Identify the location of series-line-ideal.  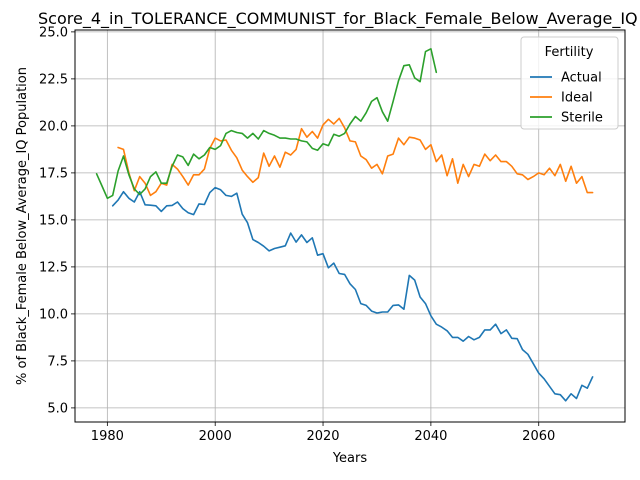
(355, 157).